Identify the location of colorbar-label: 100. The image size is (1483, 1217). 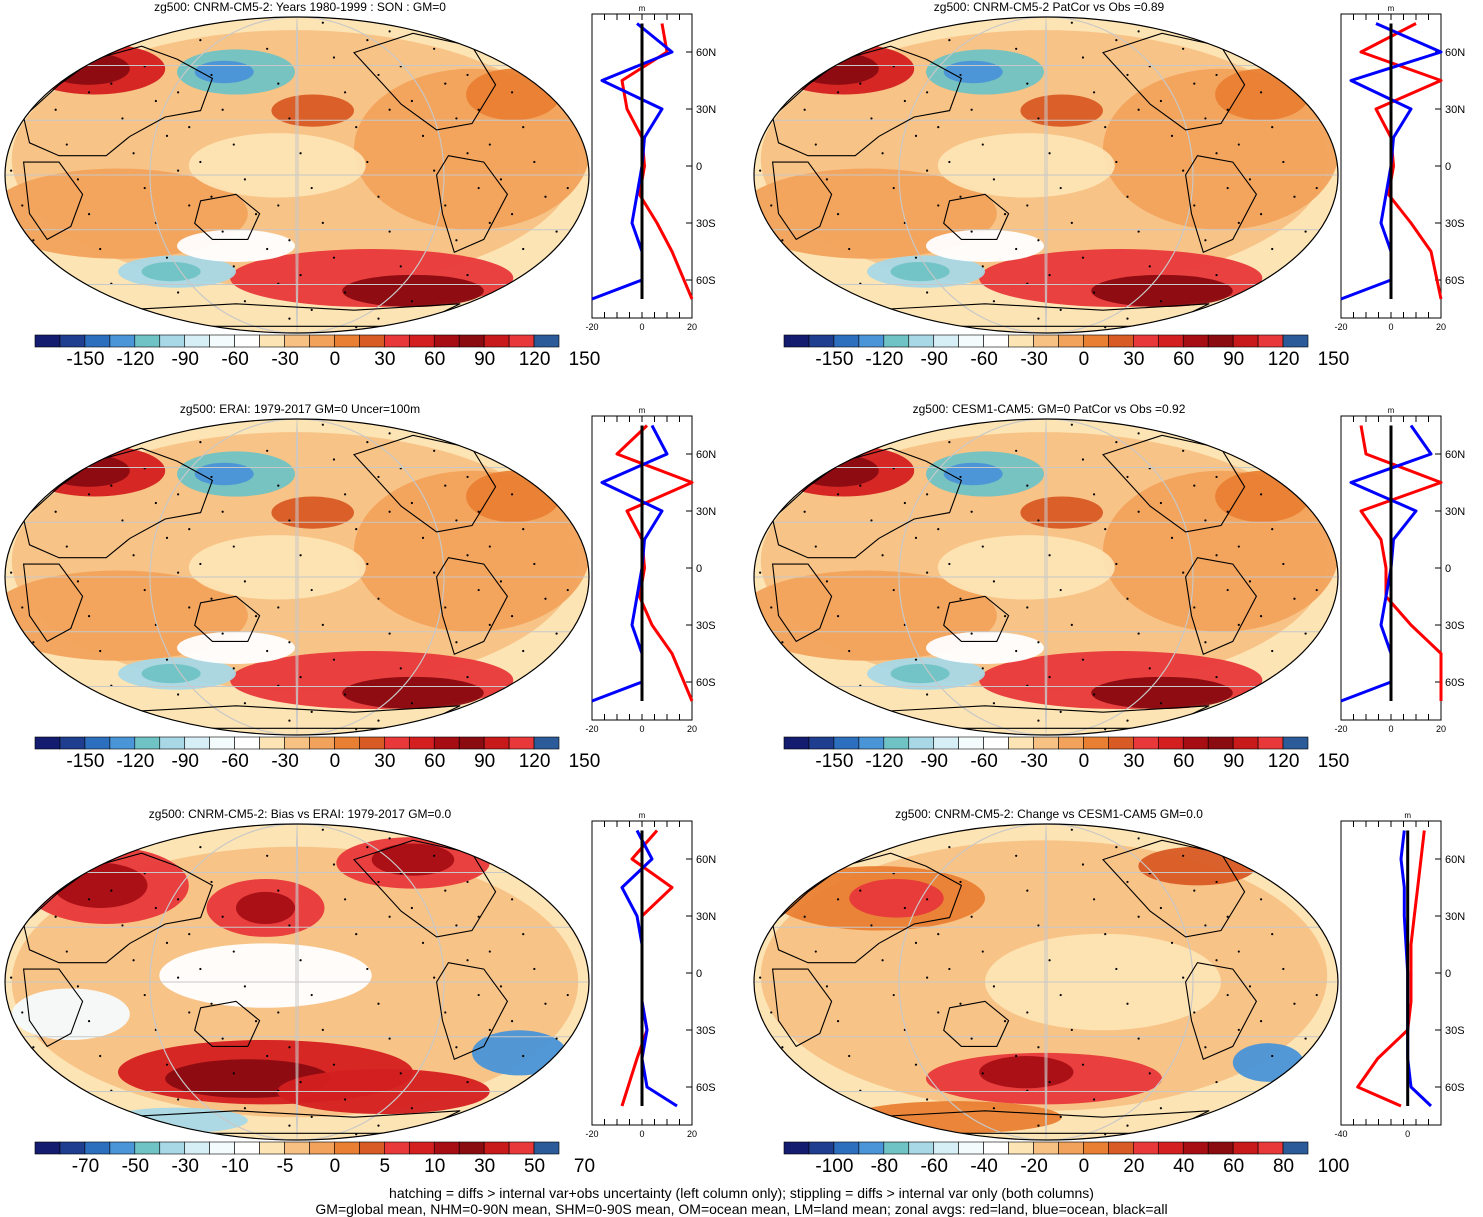
(1333, 1166).